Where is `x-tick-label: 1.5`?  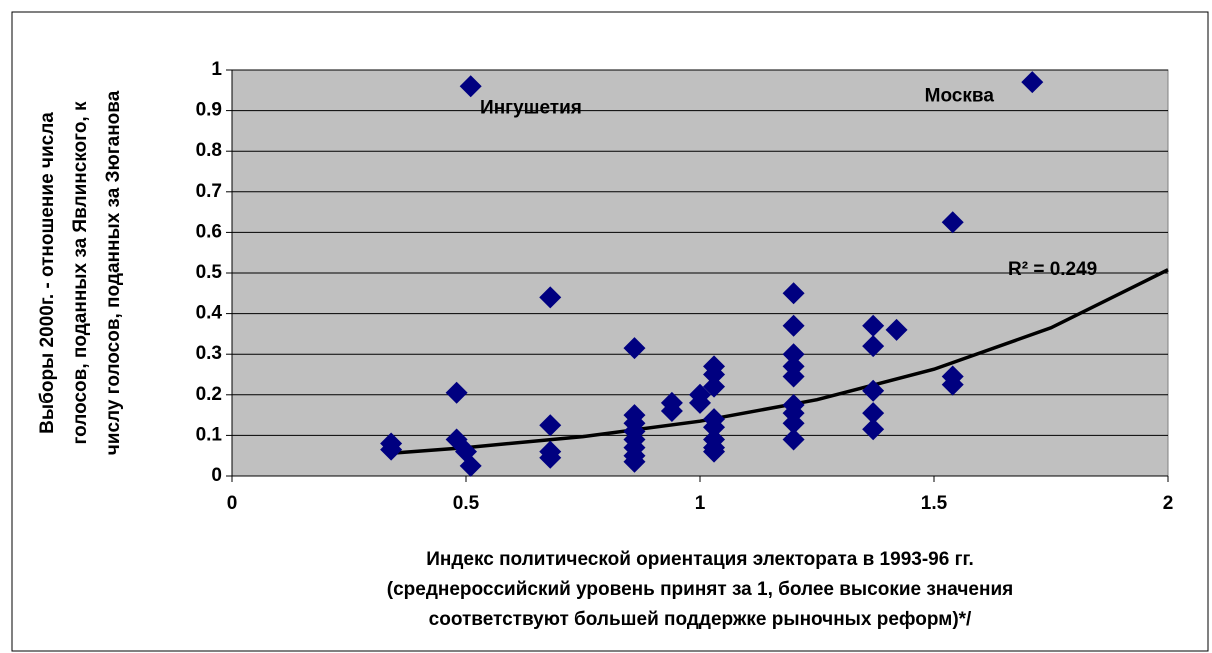 x-tick-label: 1.5 is located at coordinates (934, 503).